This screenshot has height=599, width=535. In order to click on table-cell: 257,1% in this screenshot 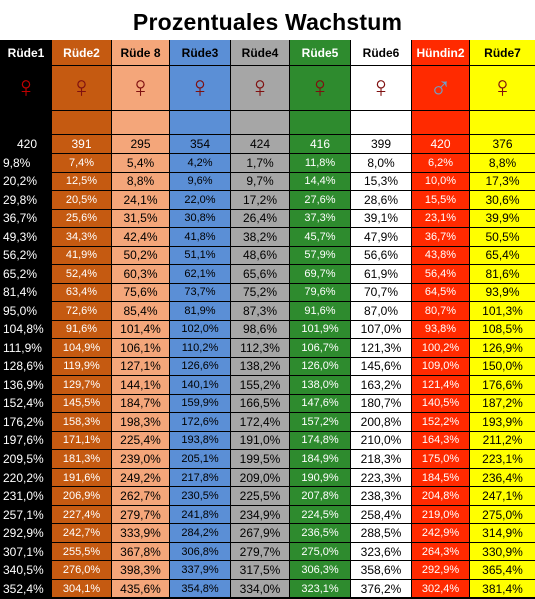, I will do `click(26, 515)`.